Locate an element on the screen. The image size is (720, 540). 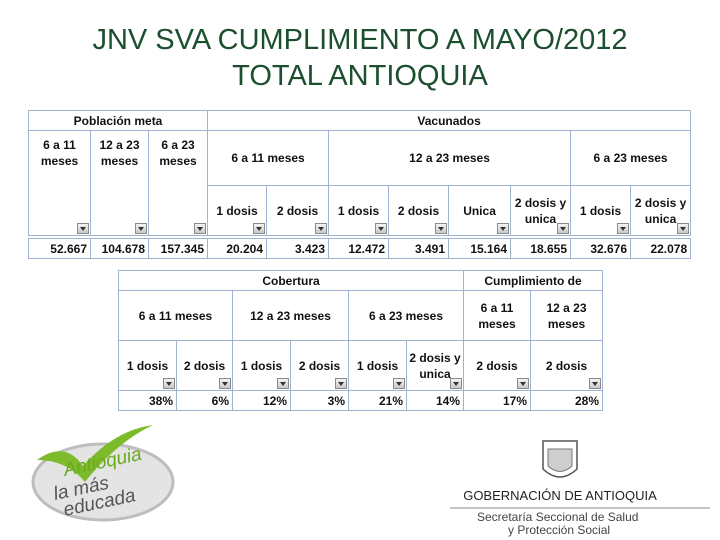
group-header: Población meta is located at coordinates (118, 120).